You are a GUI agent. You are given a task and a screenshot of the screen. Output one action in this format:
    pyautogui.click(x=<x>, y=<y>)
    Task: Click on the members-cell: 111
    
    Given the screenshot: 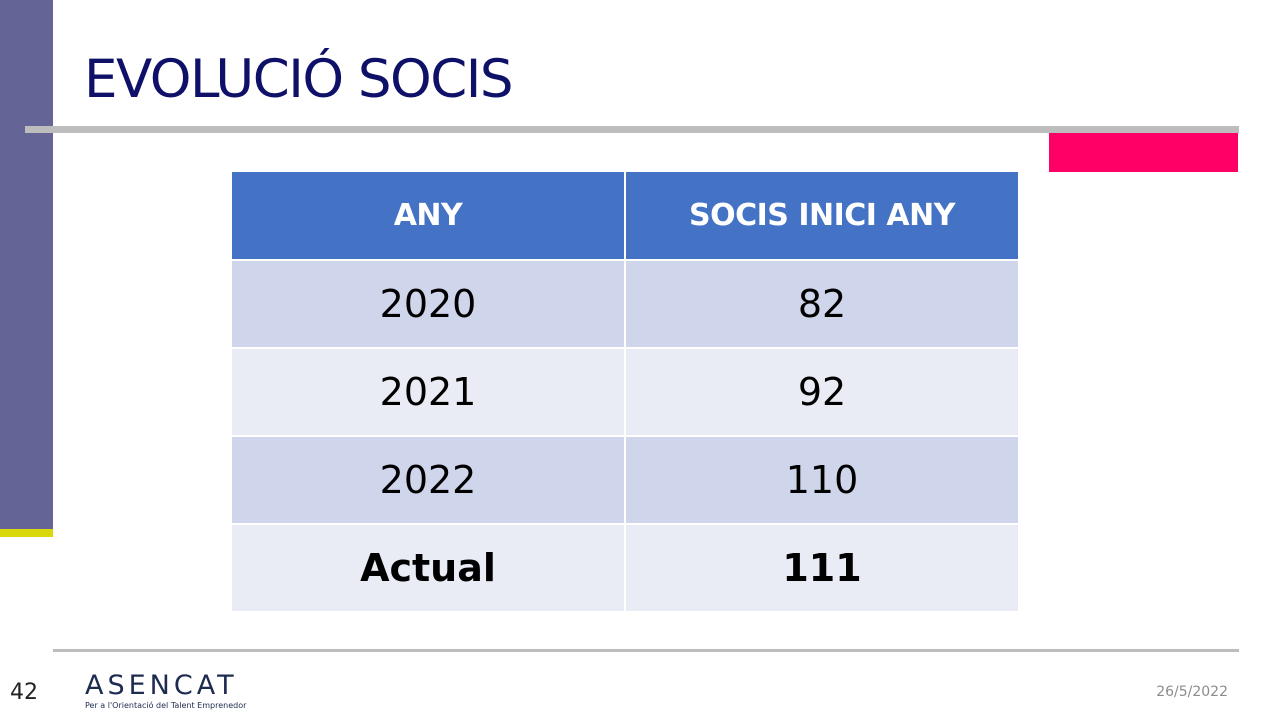 What is the action you would take?
    pyautogui.click(x=821, y=568)
    